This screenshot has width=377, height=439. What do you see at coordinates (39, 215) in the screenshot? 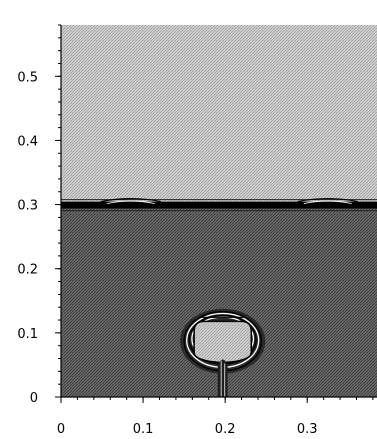
I see `y-axis-ticks: 0 0.1 0.2 0.3 0.4 0.5` at bounding box center [39, 215].